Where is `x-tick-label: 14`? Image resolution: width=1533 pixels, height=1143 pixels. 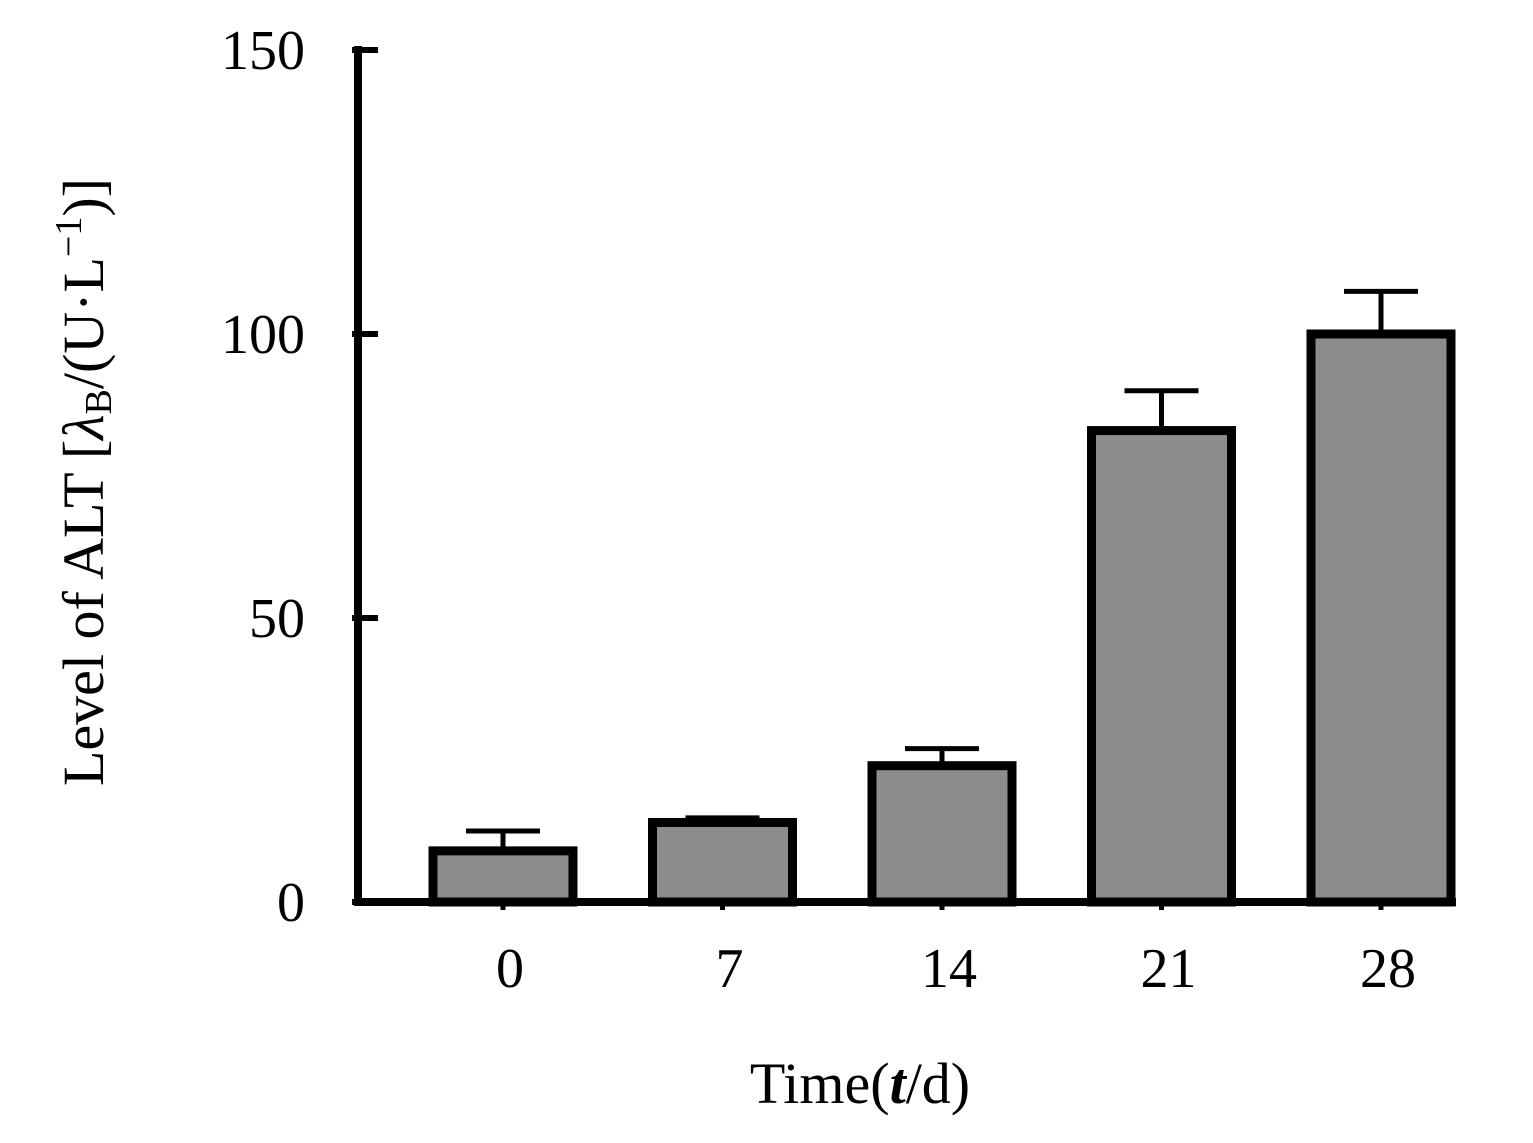 x-tick-label: 14 is located at coordinates (949, 969).